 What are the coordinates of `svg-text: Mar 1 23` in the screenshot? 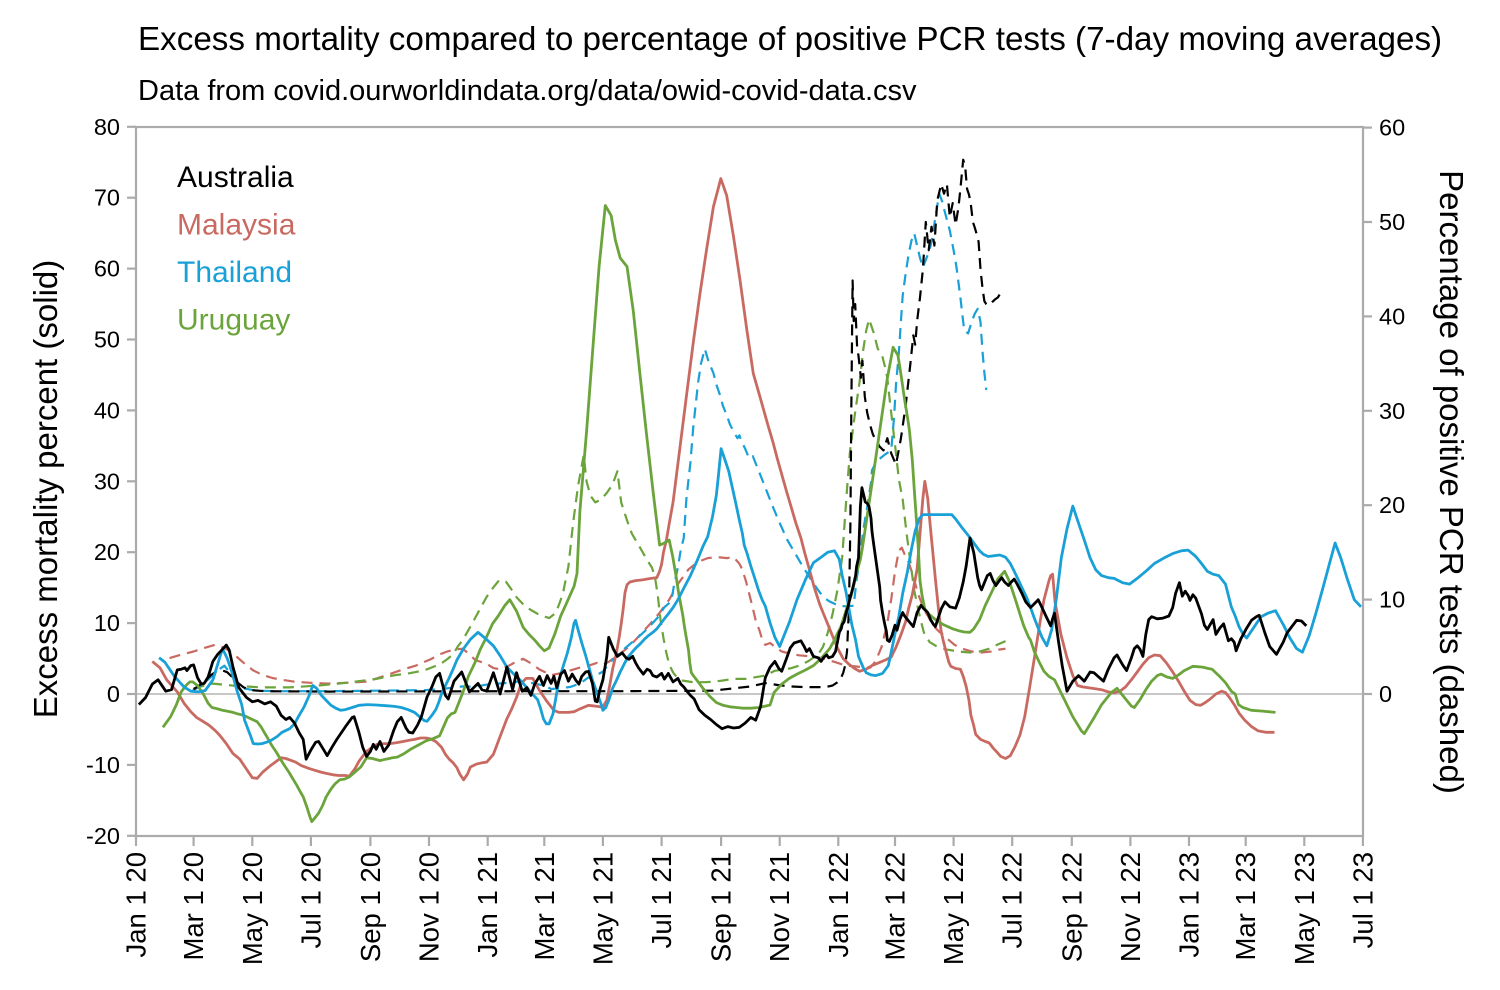 It's located at (1245, 906).